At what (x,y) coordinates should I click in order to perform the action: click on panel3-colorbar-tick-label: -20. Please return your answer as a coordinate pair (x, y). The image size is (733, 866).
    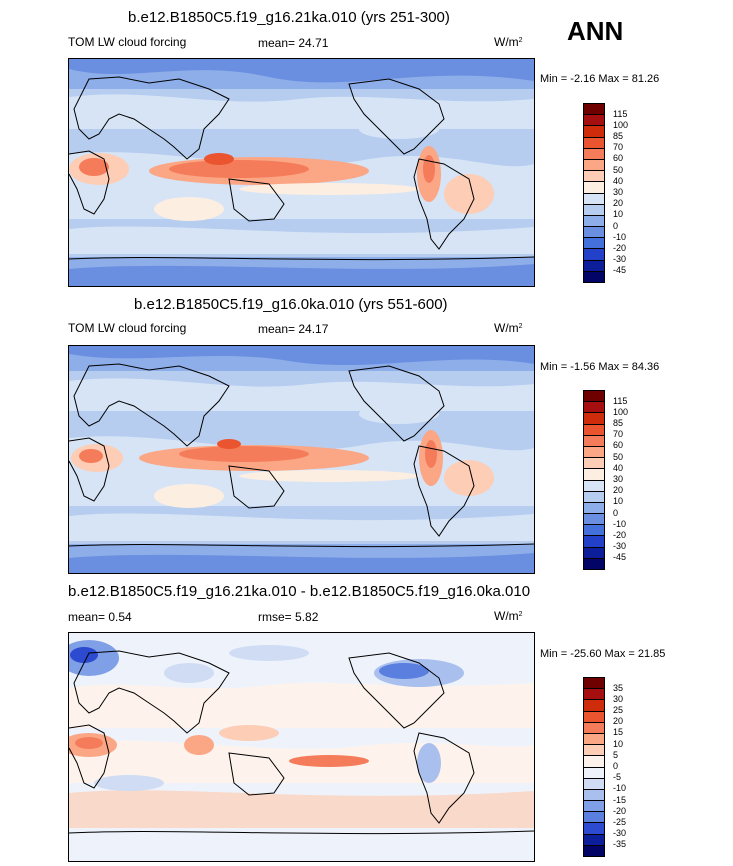
    Looking at the image, I should click on (620, 810).